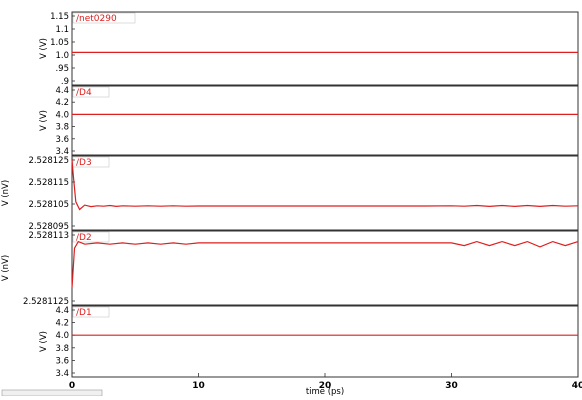 Image resolution: width=582 pixels, height=400 pixels. What do you see at coordinates (48, 161) in the screenshot?
I see `y-tick-label: 2.528125` at bounding box center [48, 161].